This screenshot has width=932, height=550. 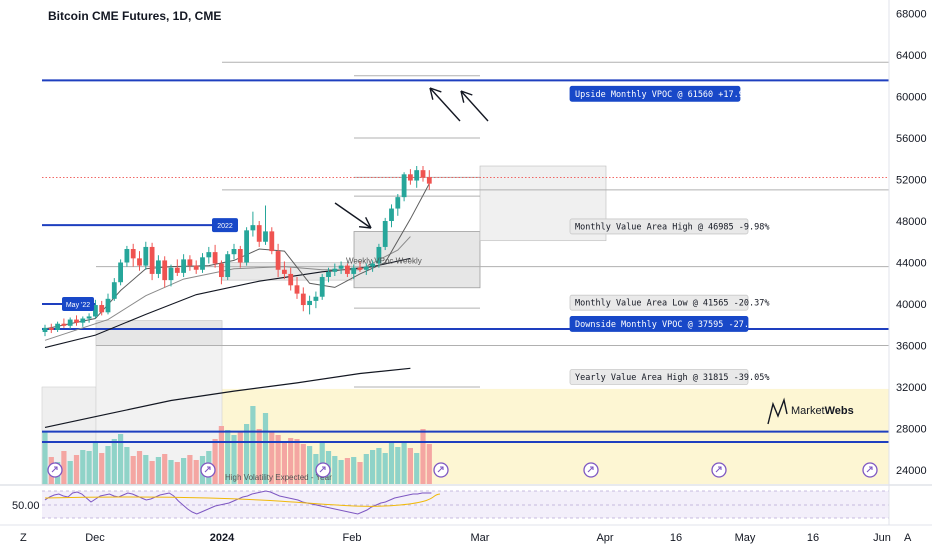 What do you see at coordinates (26, 506) in the screenshot?
I see `rsi-level-label: 50.00` at bounding box center [26, 506].